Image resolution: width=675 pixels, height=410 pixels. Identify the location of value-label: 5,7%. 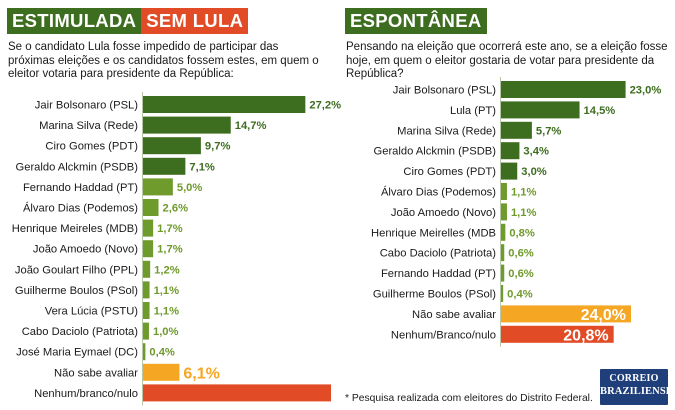
(549, 131).